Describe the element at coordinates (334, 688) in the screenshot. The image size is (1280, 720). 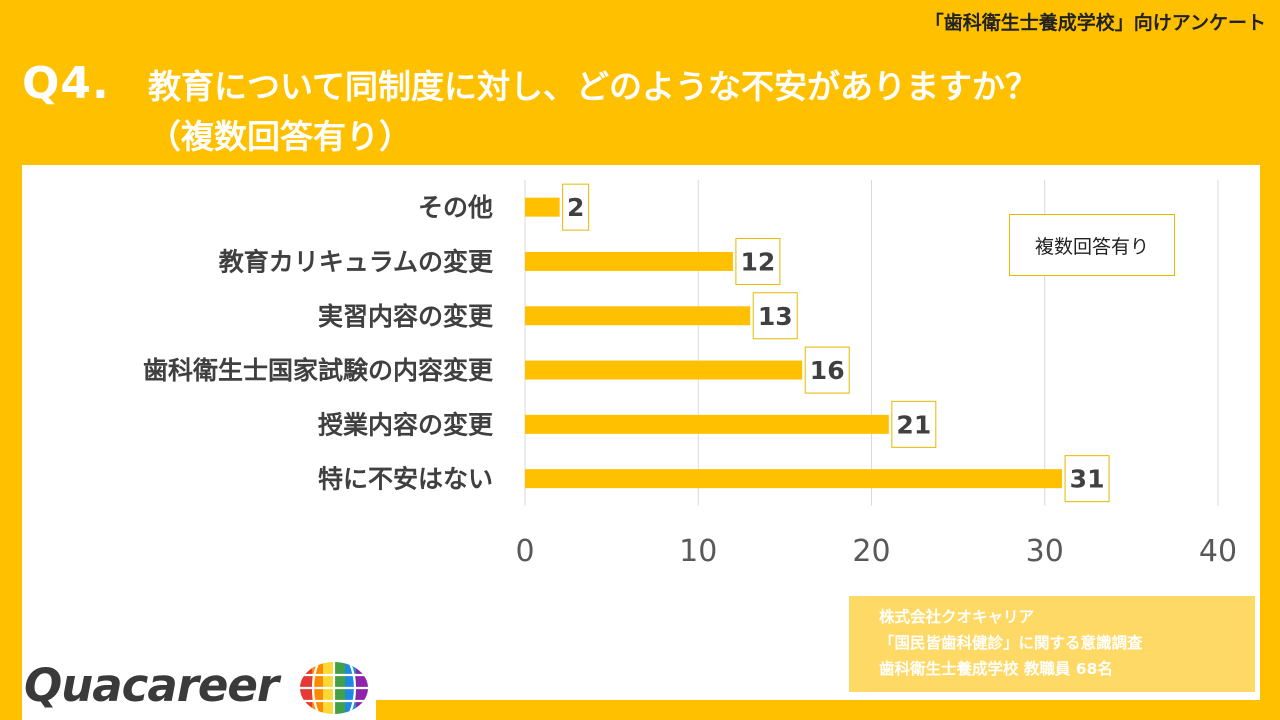
I see `globe-icon` at that location.